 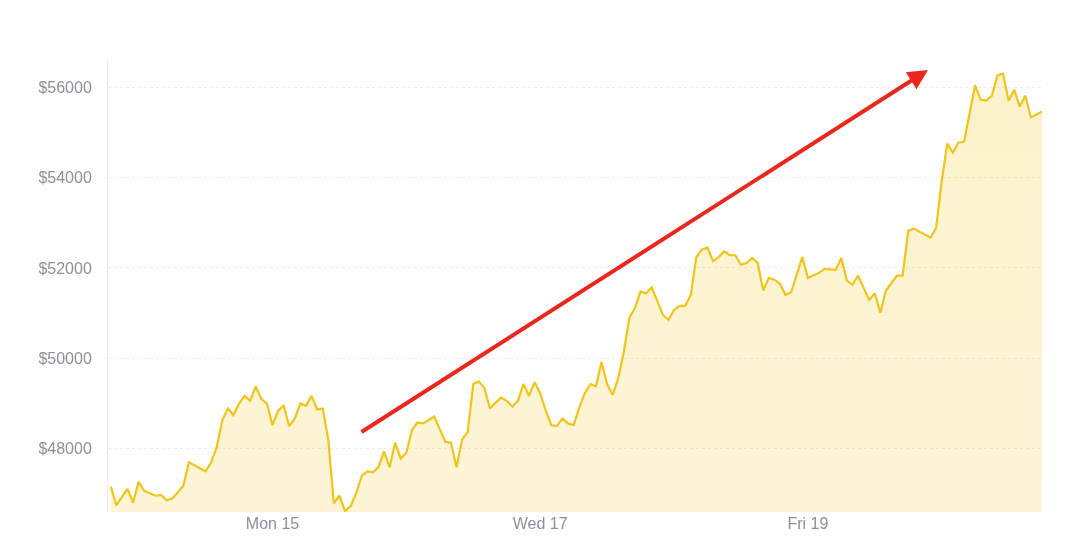 What do you see at coordinates (272, 523) in the screenshot?
I see `x-tick-label: Mon 15` at bounding box center [272, 523].